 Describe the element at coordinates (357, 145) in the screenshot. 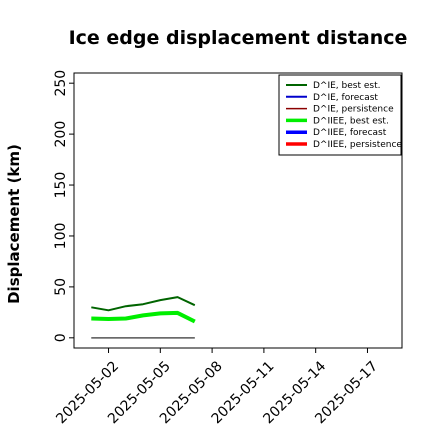

I see `legend-entry: D^IIEE, persistence` at that location.